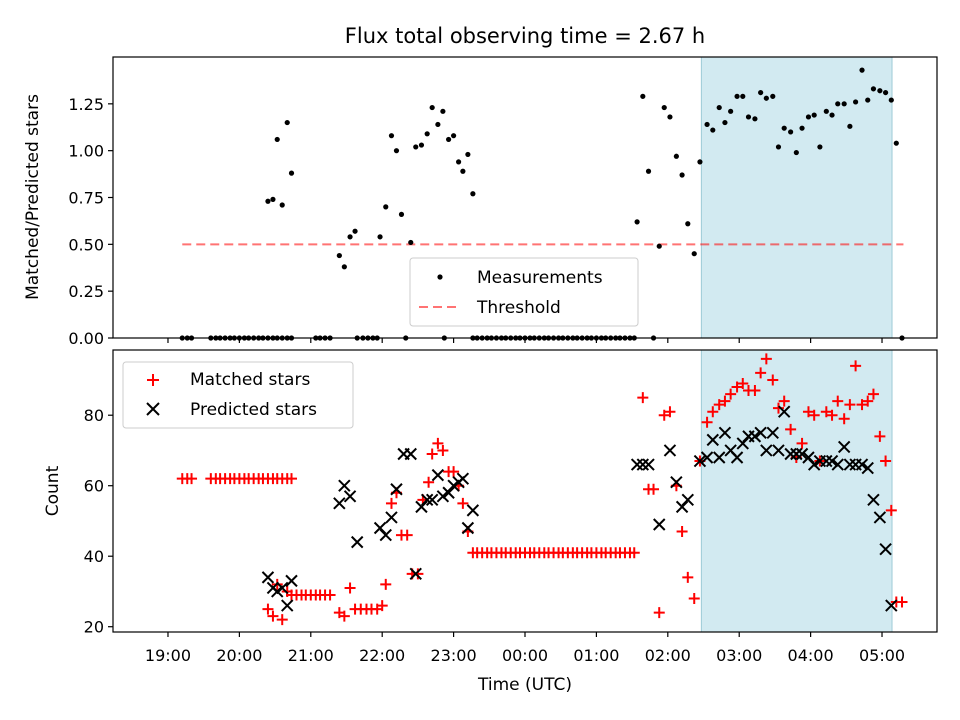 The width and height of the screenshot is (960, 720). What do you see at coordinates (796, 197) in the screenshot?
I see `top-shaded-region` at bounding box center [796, 197].